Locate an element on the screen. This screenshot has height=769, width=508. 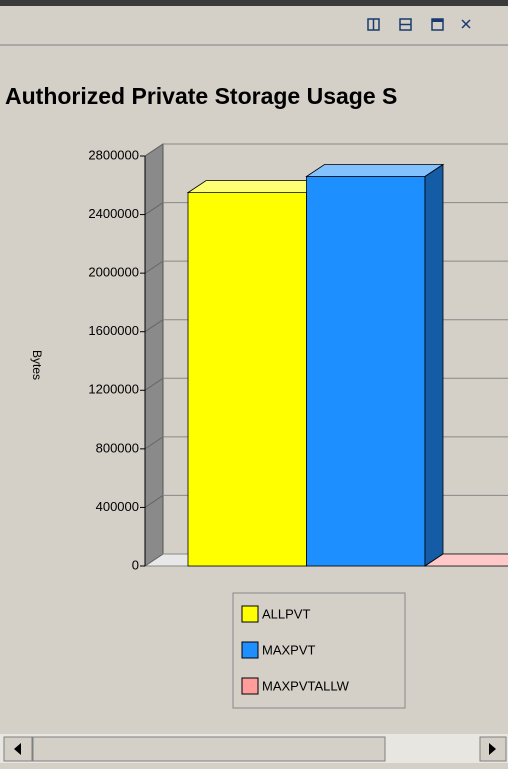
chart-title: Authorized Private Storage Usage S is located at coordinates (201, 96).